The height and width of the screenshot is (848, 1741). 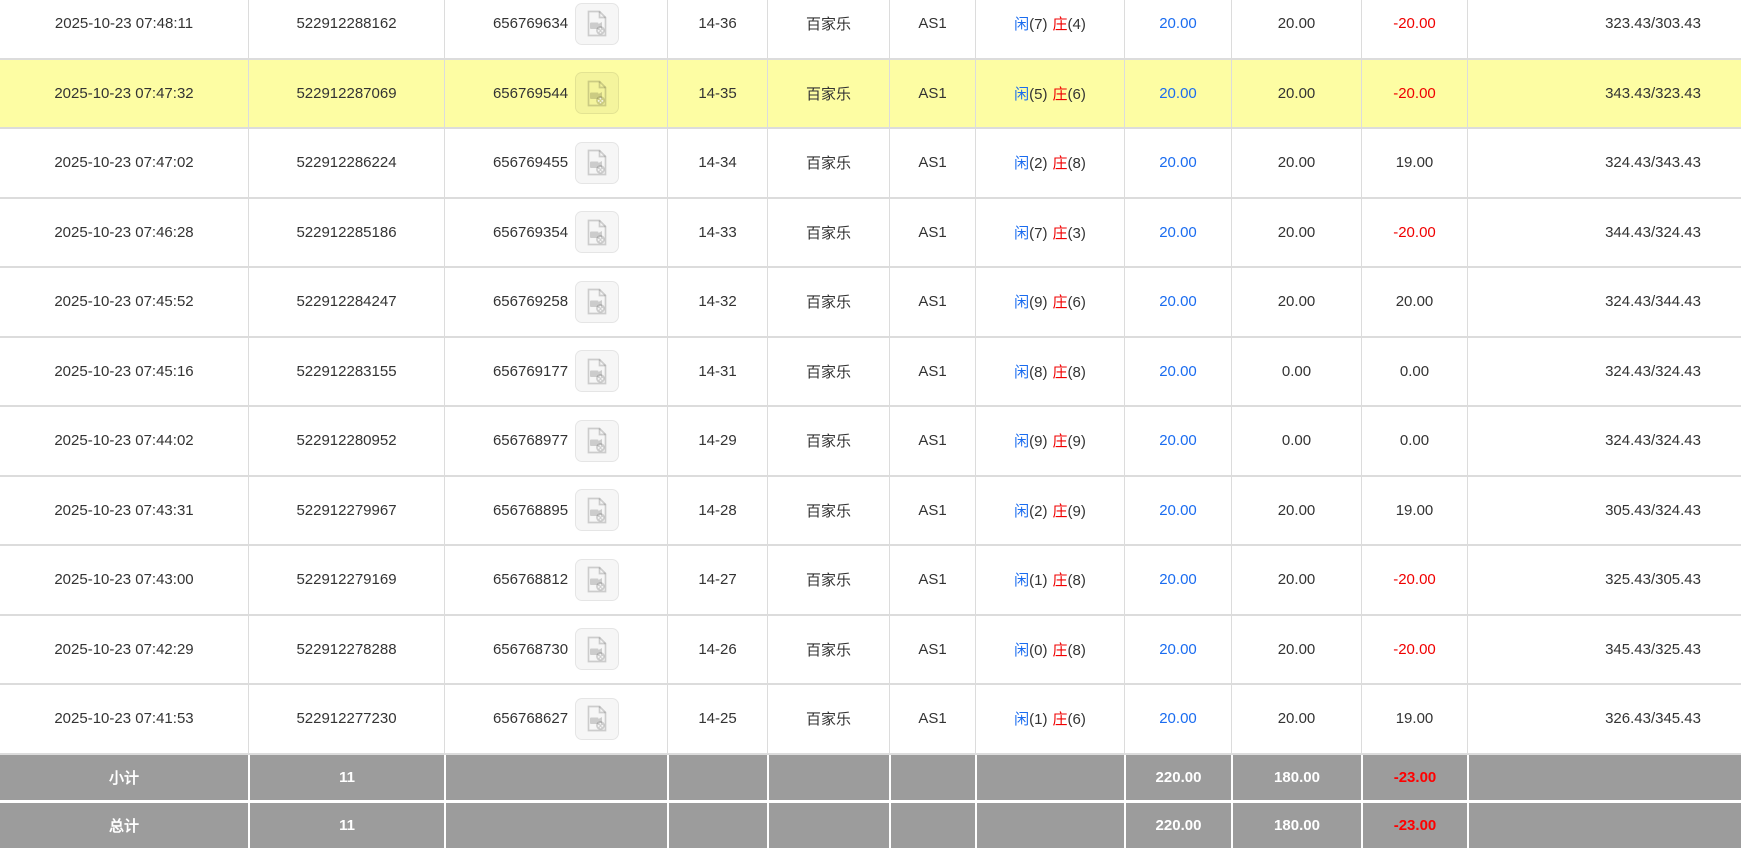 What do you see at coordinates (530, 510) in the screenshot?
I see `game-number: 656768895` at bounding box center [530, 510].